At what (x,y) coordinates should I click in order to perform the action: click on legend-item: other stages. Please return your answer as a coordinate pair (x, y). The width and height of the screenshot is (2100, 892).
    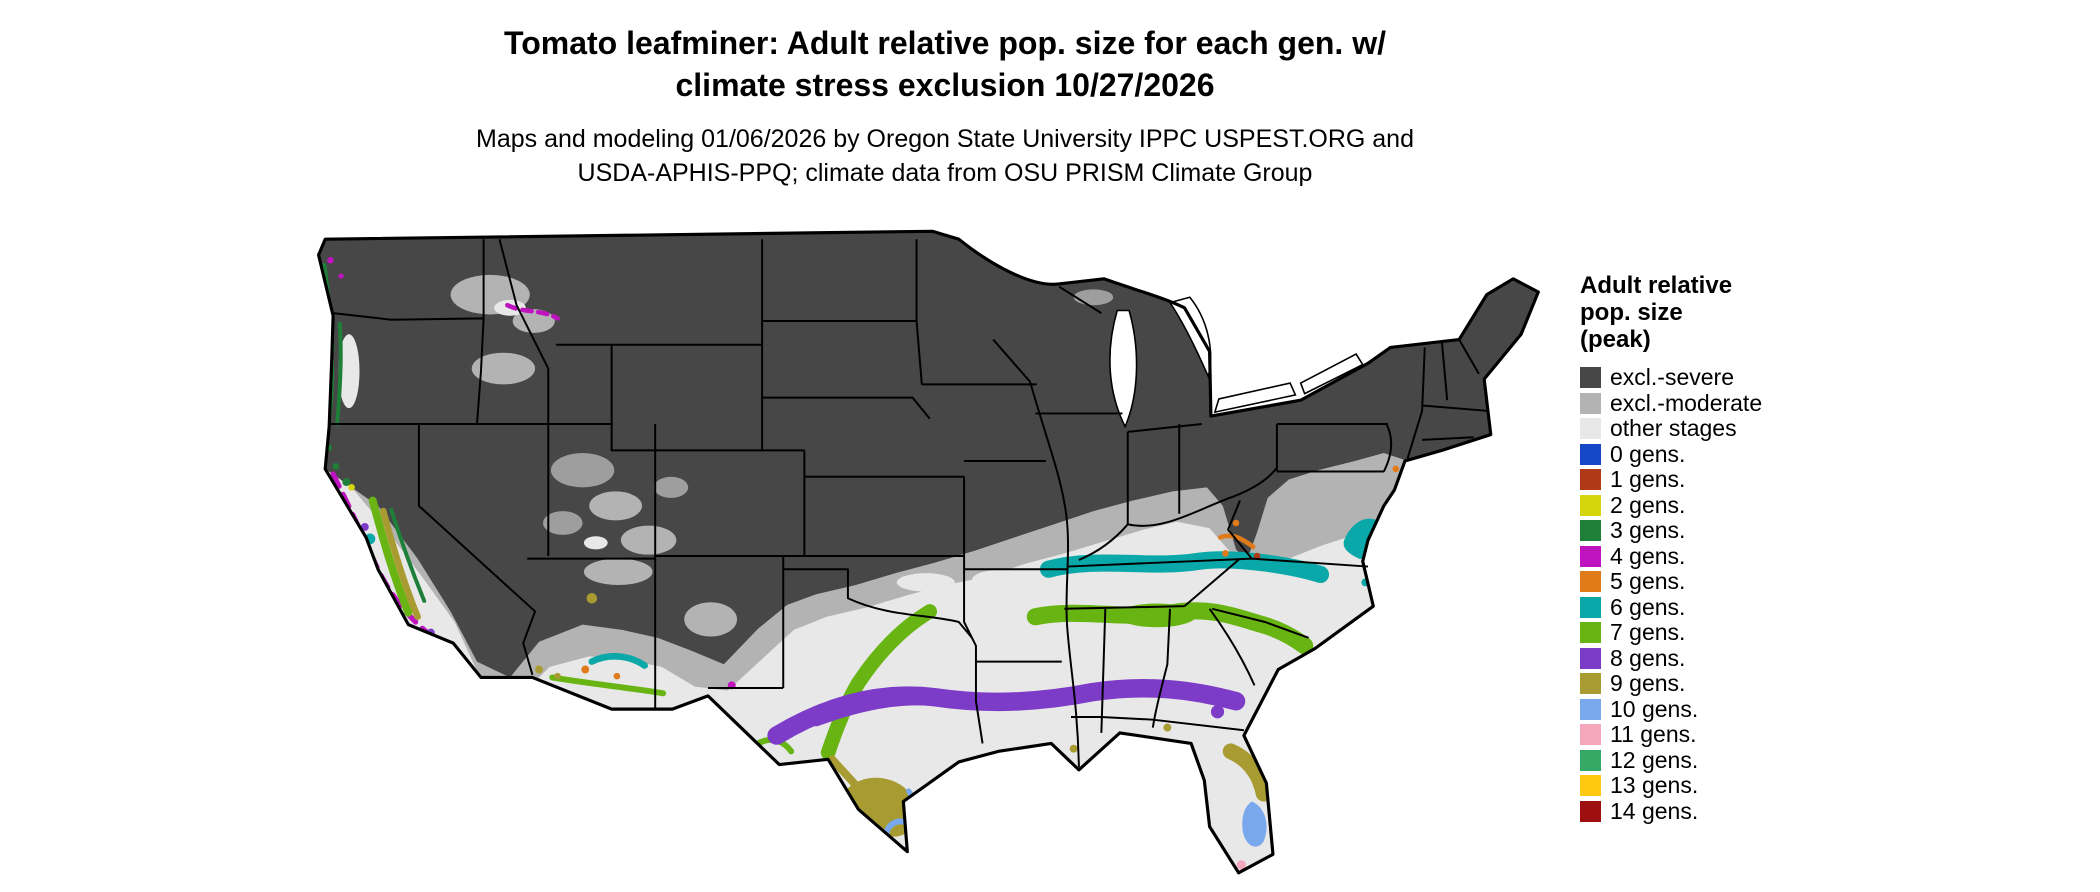
    Looking at the image, I should click on (1671, 429).